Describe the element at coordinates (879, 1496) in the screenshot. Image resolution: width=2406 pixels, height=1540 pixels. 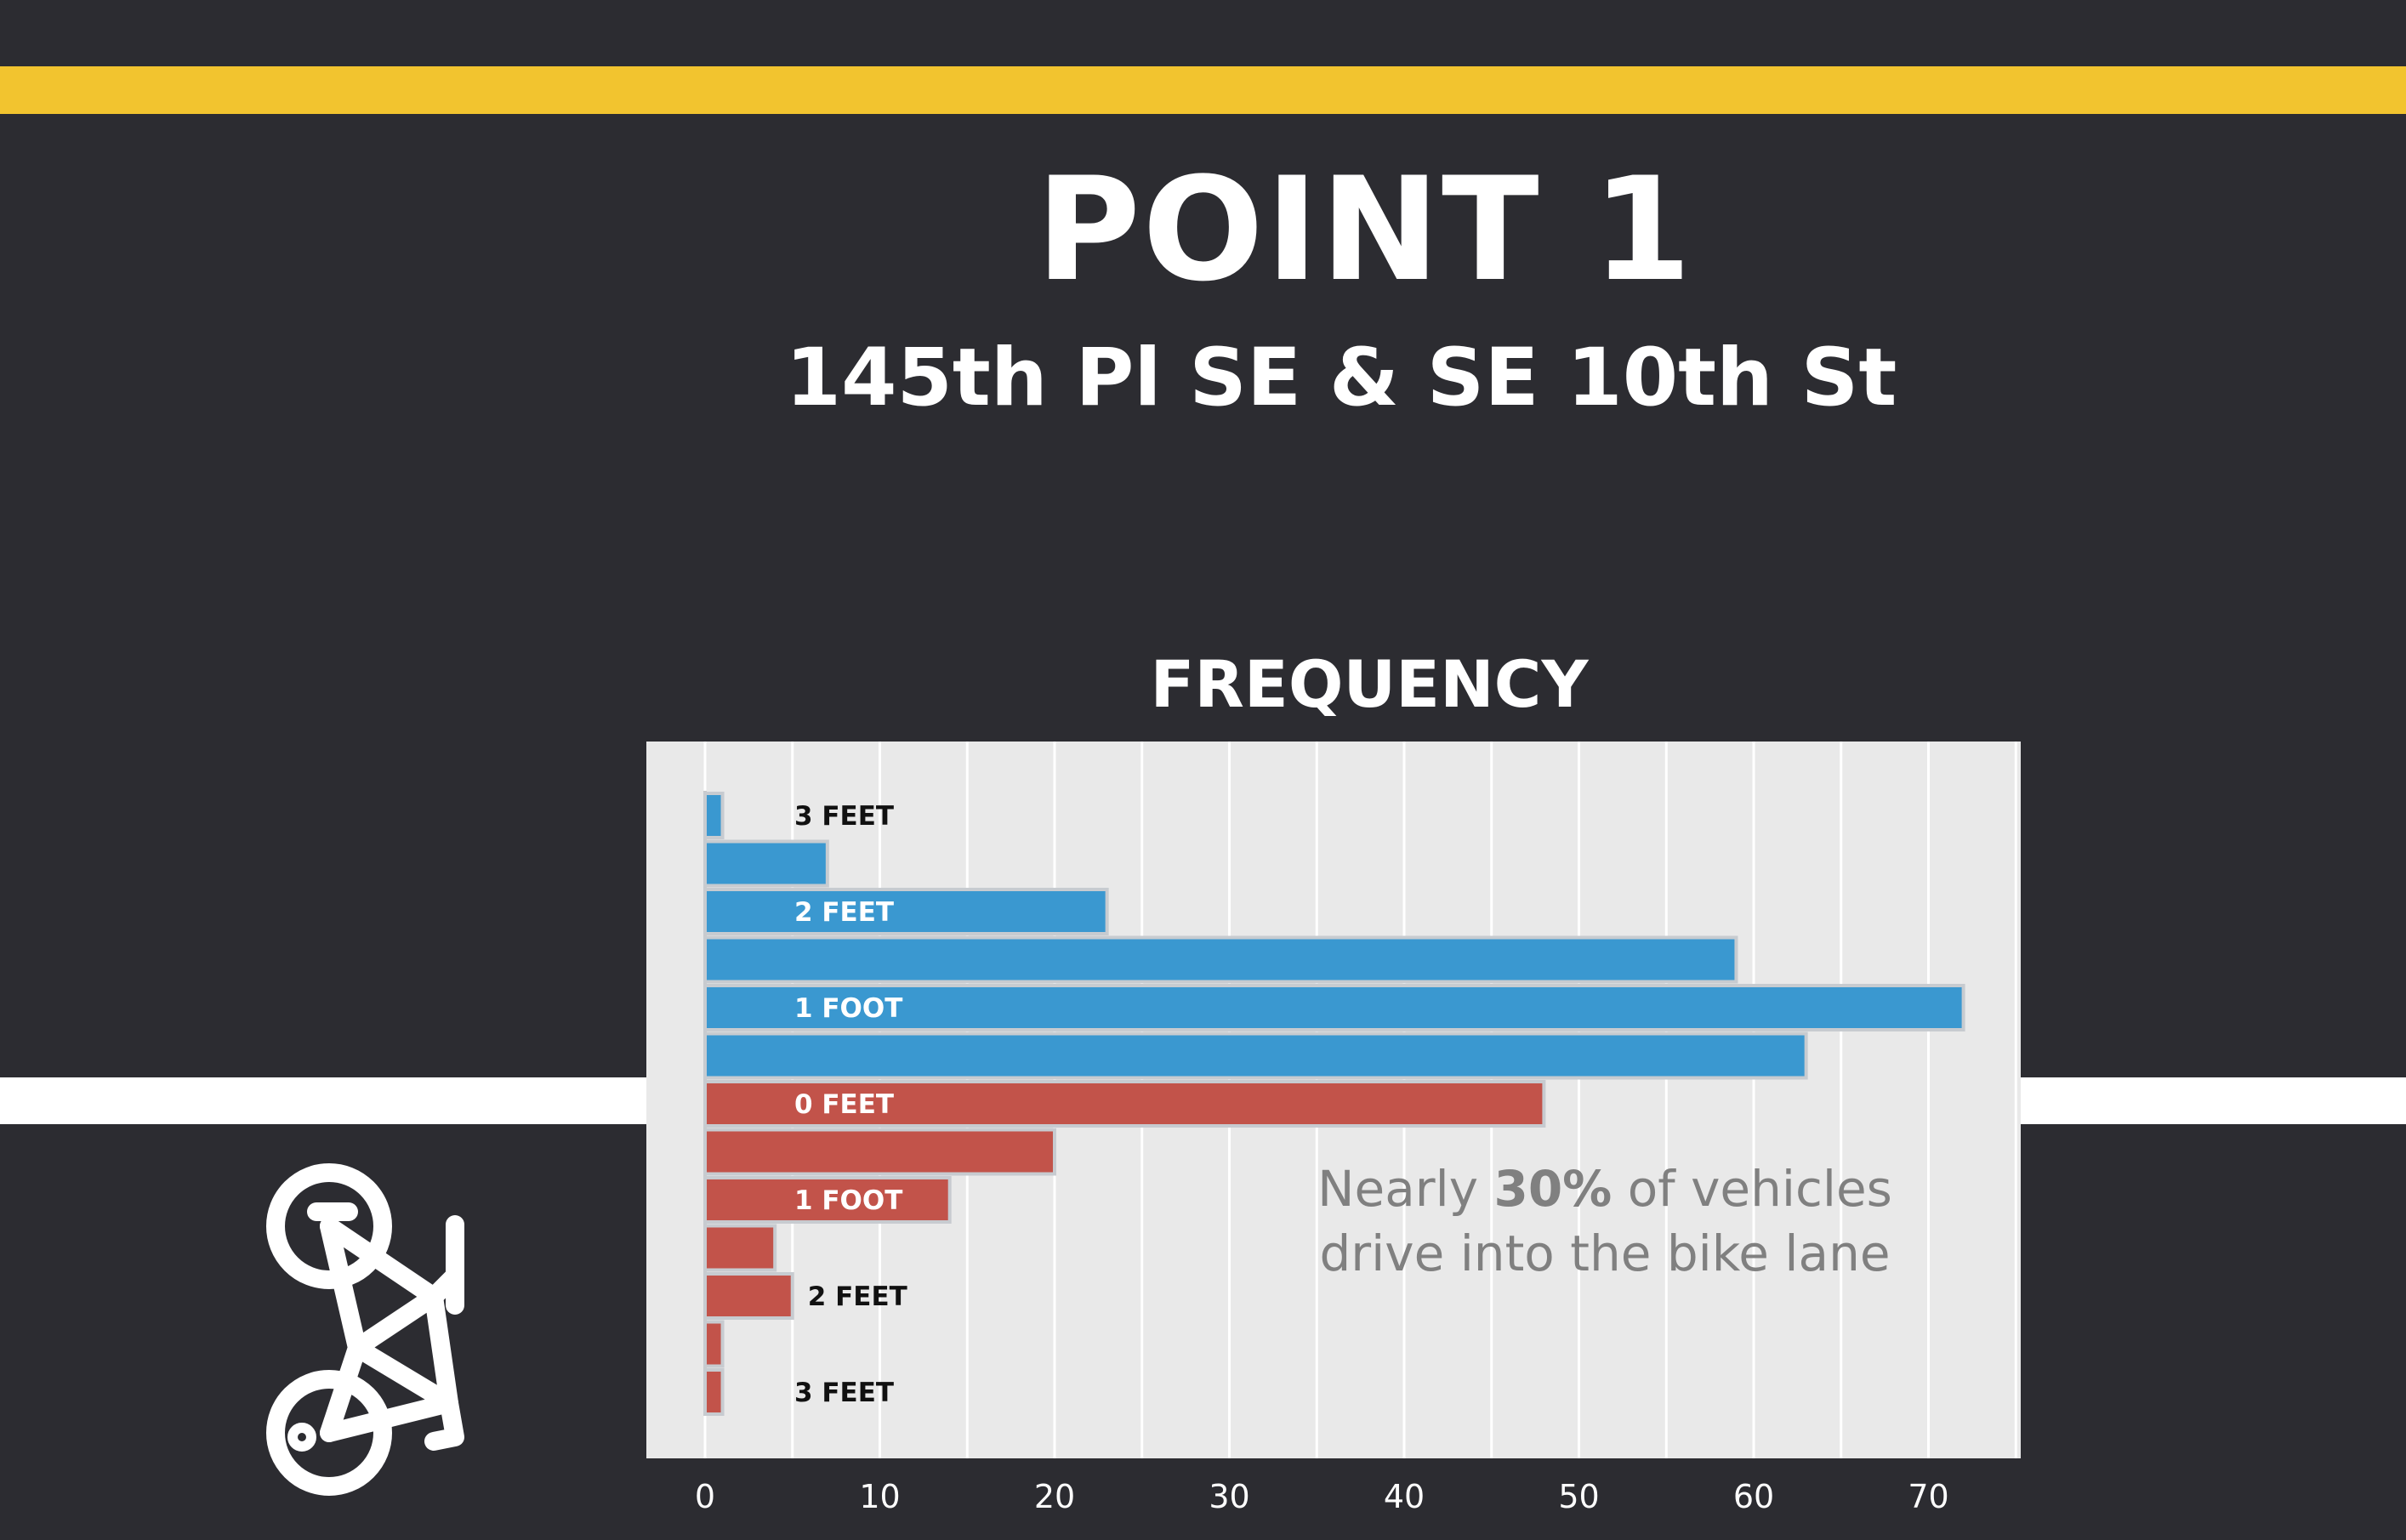
I see `x-tick-label: 10` at that location.